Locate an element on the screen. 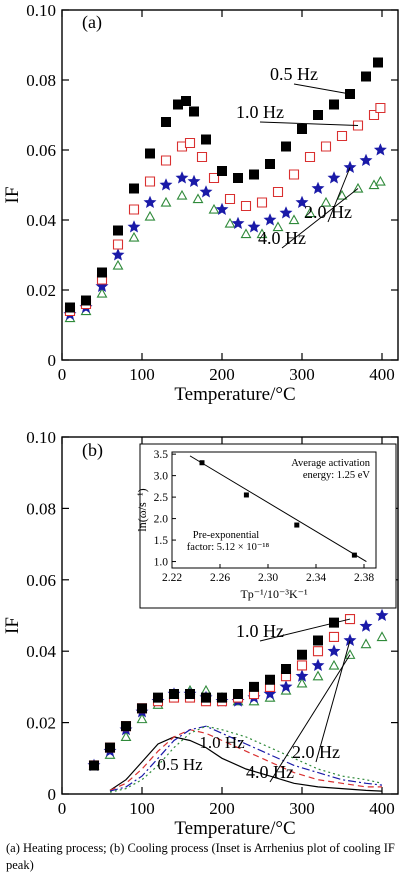 The image size is (400, 885). inset-frame is located at coordinates (268, 526).